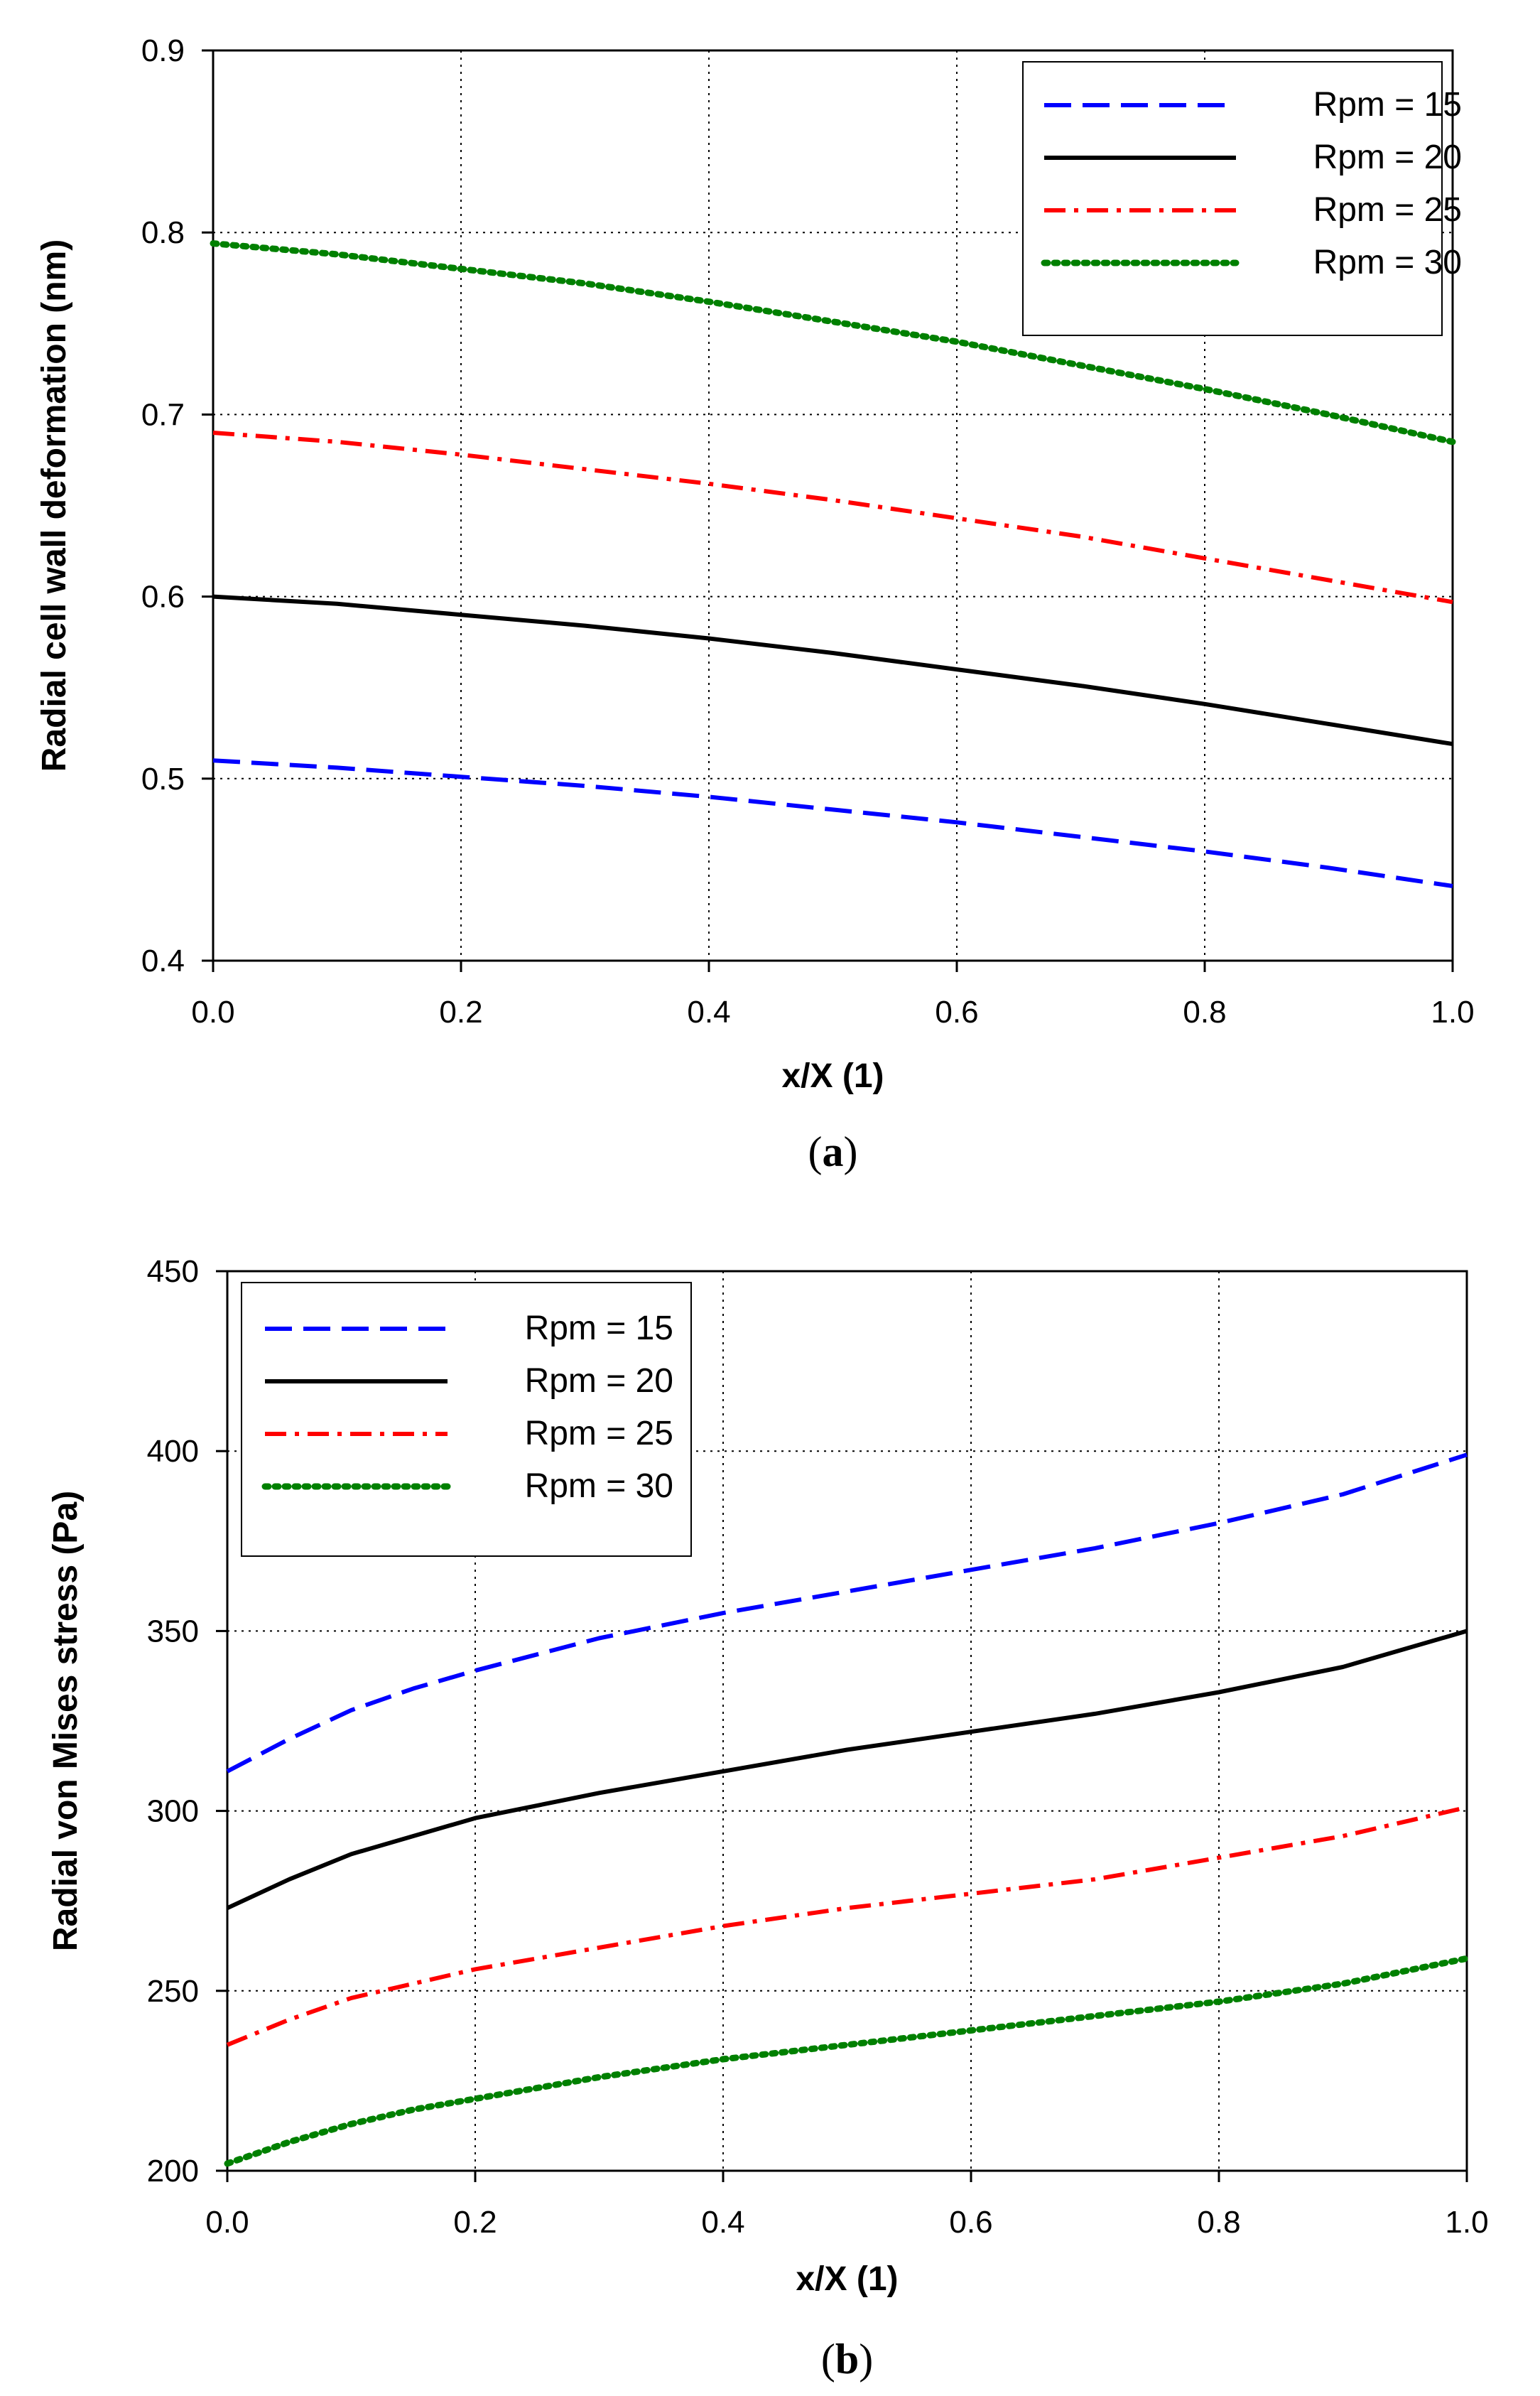 Image resolution: width=1540 pixels, height=2396 pixels. I want to click on y-tick-label: 300, so click(173, 1811).